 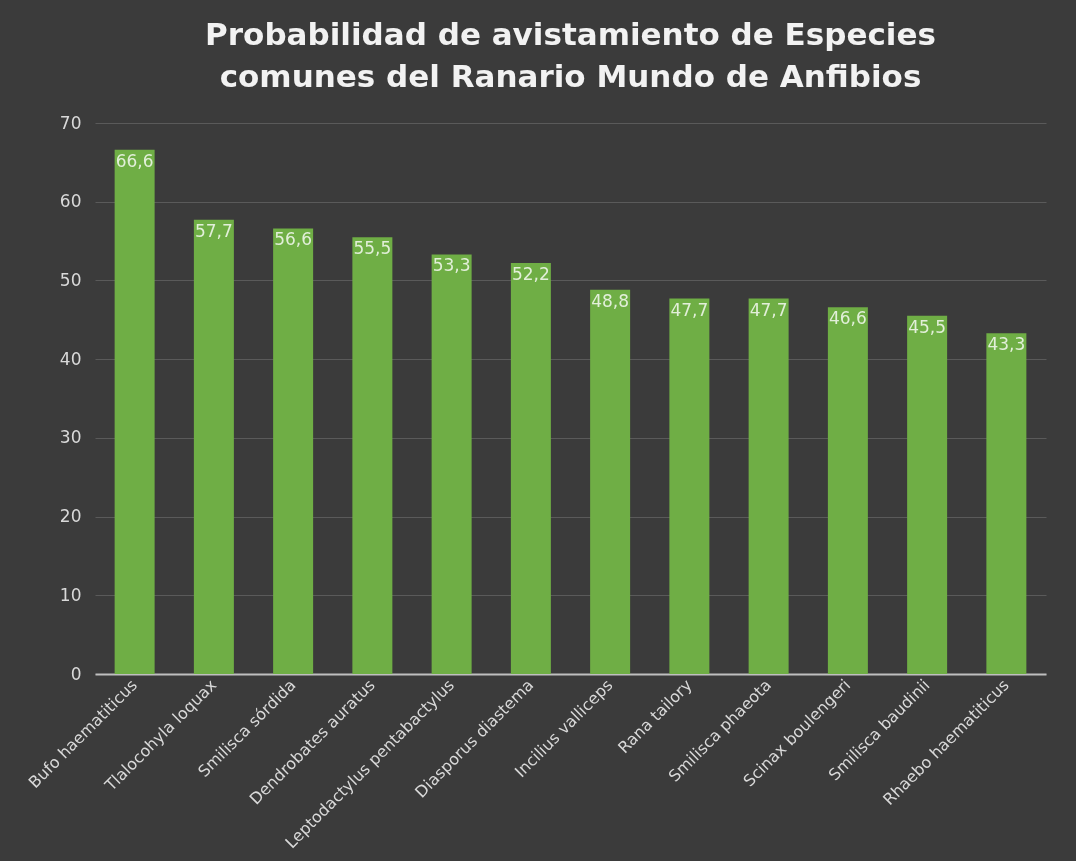 I want to click on data-label: 66,6, so click(x=134, y=160).